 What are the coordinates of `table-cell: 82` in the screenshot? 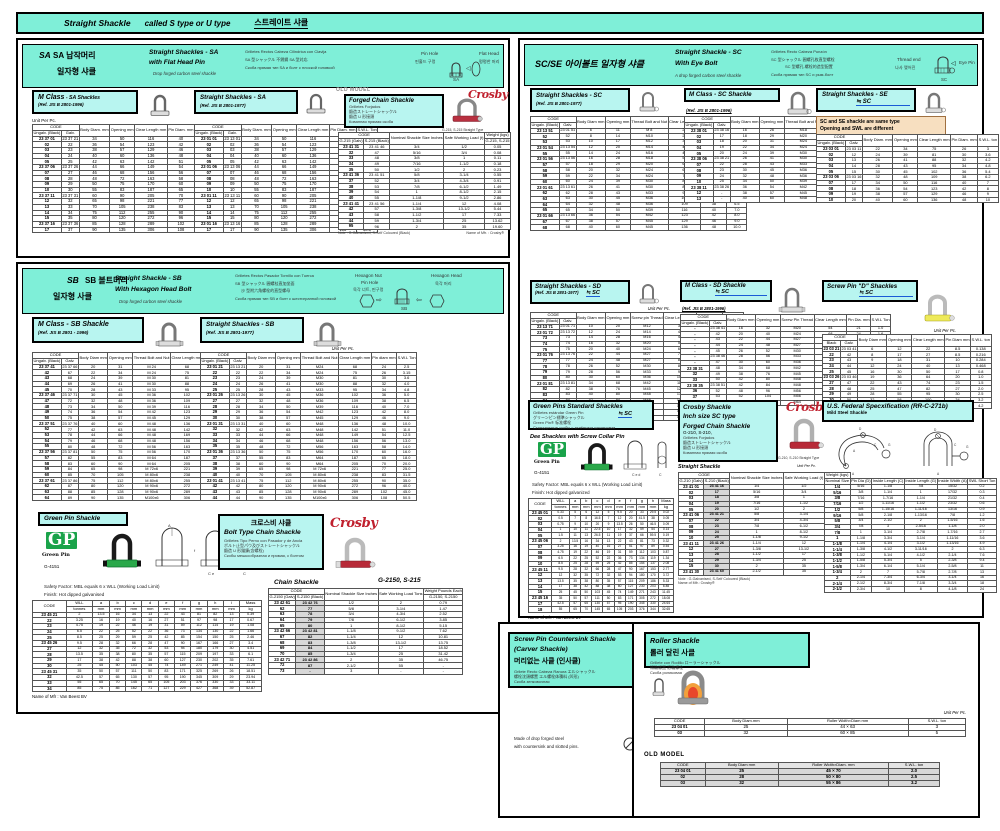 It's located at (545, 389).